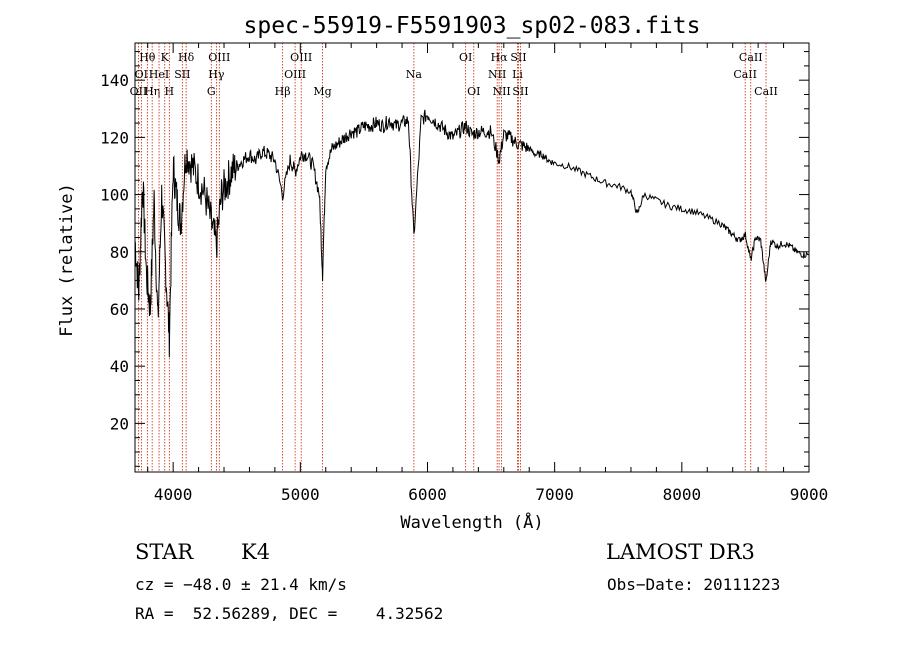 This screenshot has height=649, width=900. Describe the element at coordinates (680, 552) in the screenshot. I see `survey-name: LAMOST DR3` at that location.